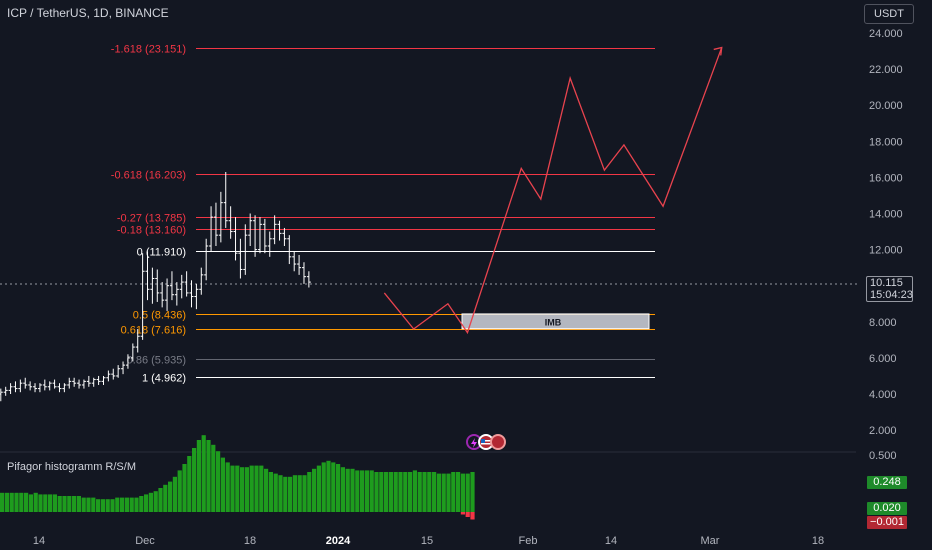 The height and width of the screenshot is (550, 932). What do you see at coordinates (486, 442) in the screenshot?
I see `events-group` at bounding box center [486, 442].